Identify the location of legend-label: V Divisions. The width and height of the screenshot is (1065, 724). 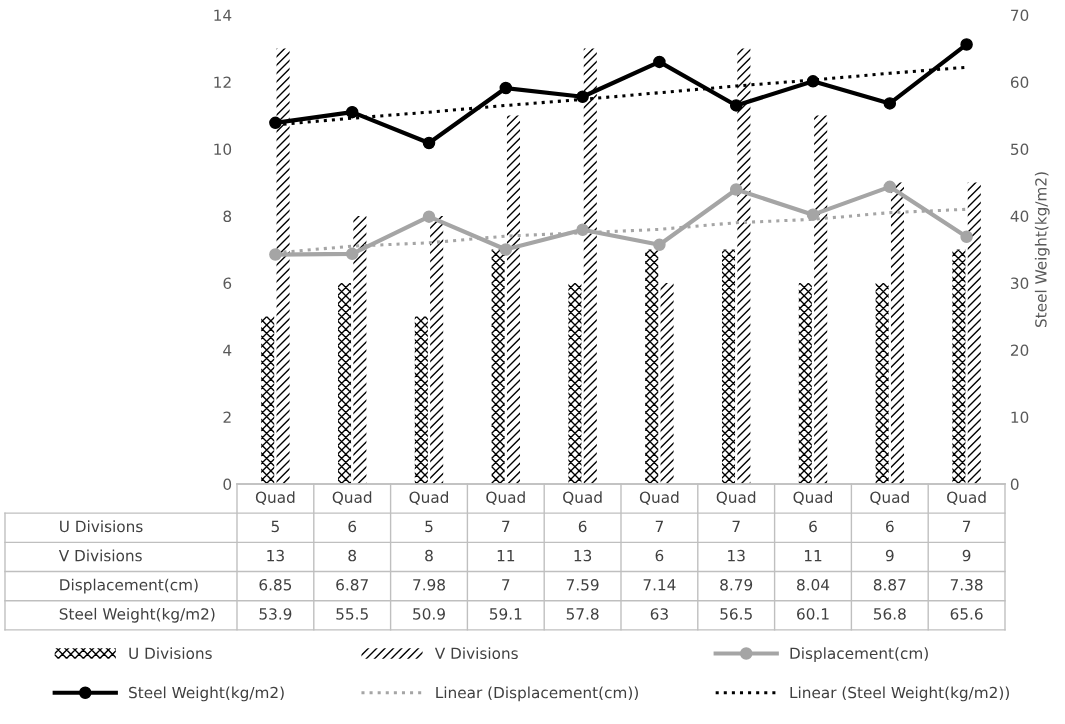
(476, 653).